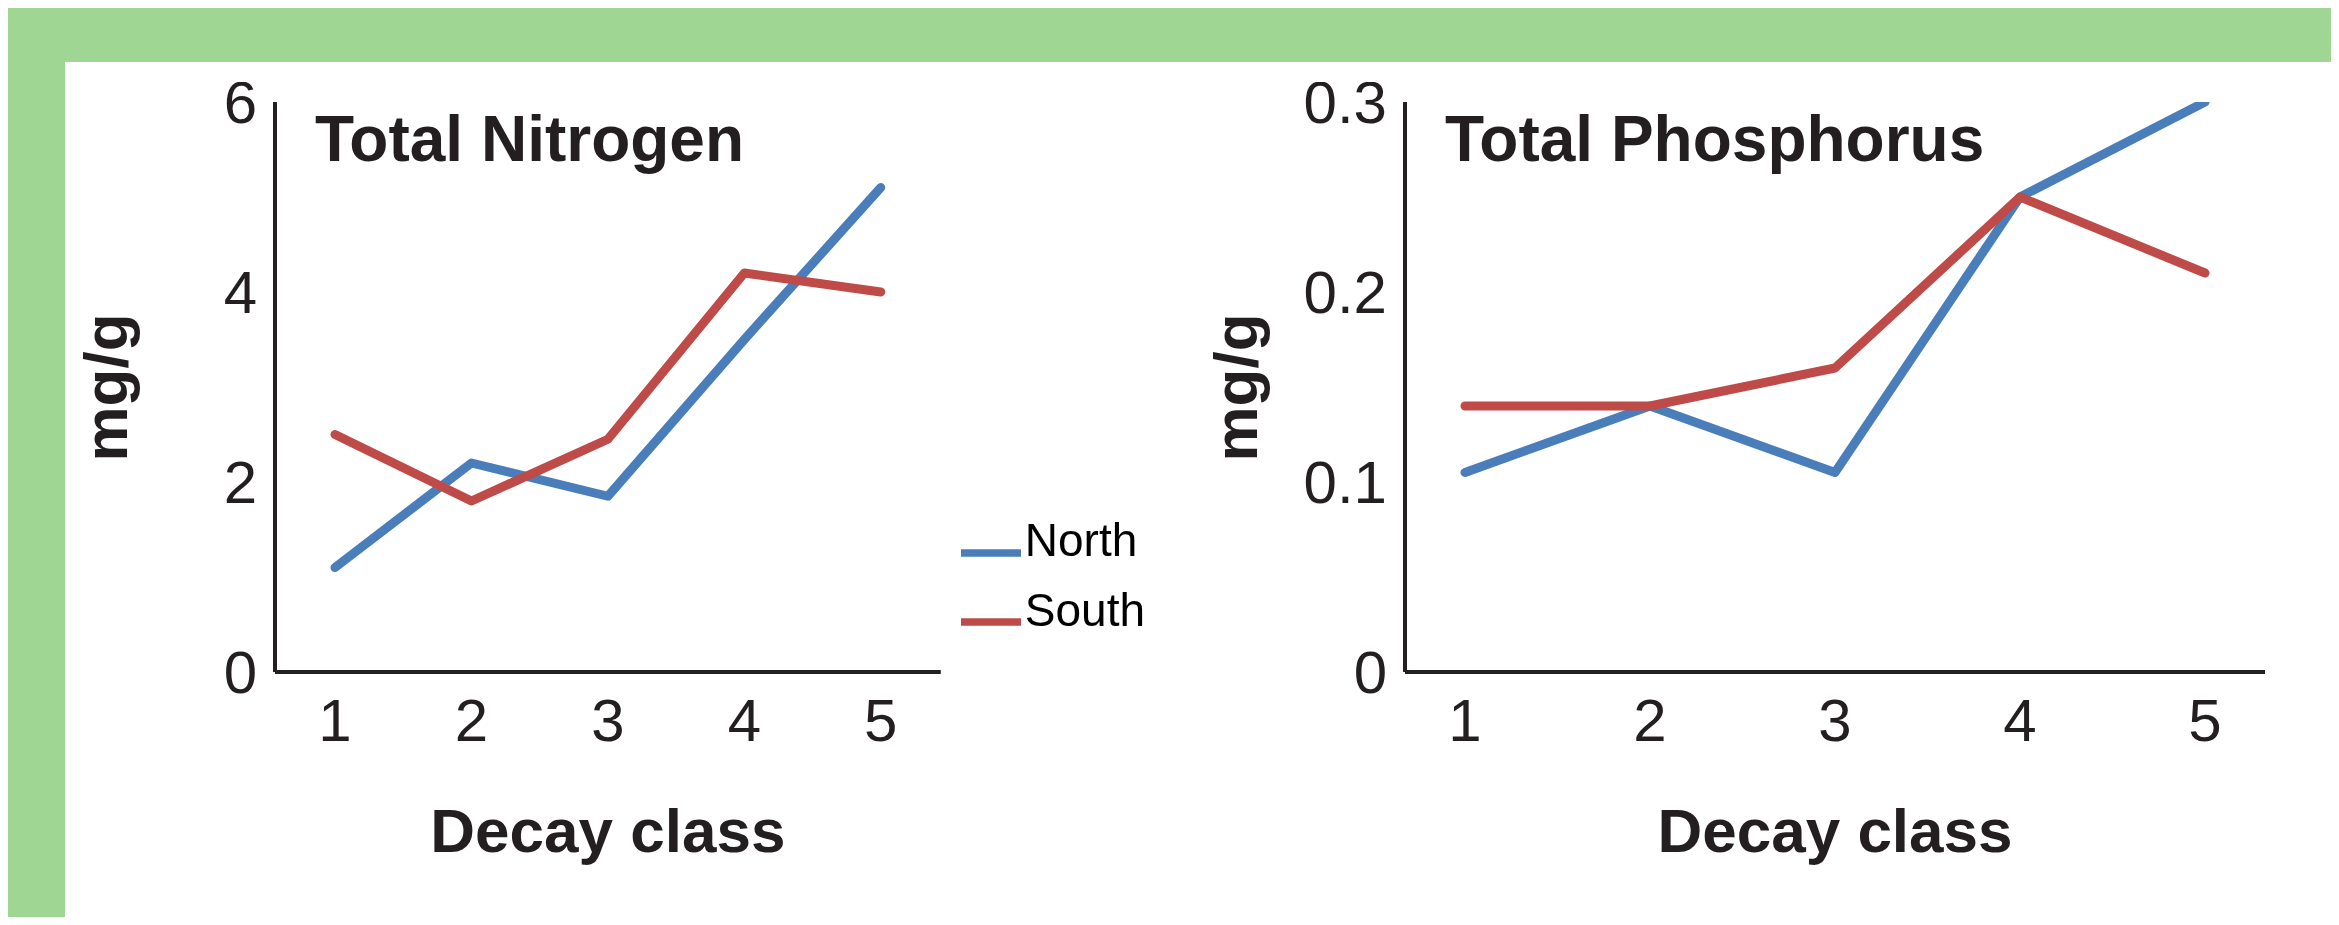  What do you see at coordinates (1345, 483) in the screenshot?
I see `y-tick-label: 0.1` at bounding box center [1345, 483].